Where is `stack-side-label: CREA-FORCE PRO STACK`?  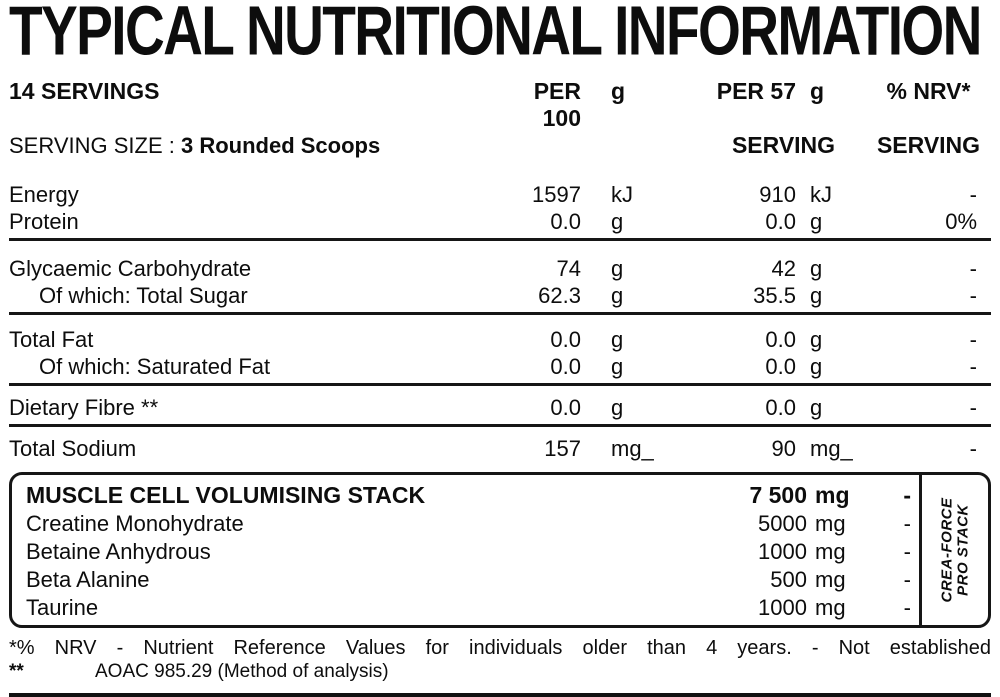
stack-side-label: CREA-FORCE PRO STACK is located at coordinates (954, 550).